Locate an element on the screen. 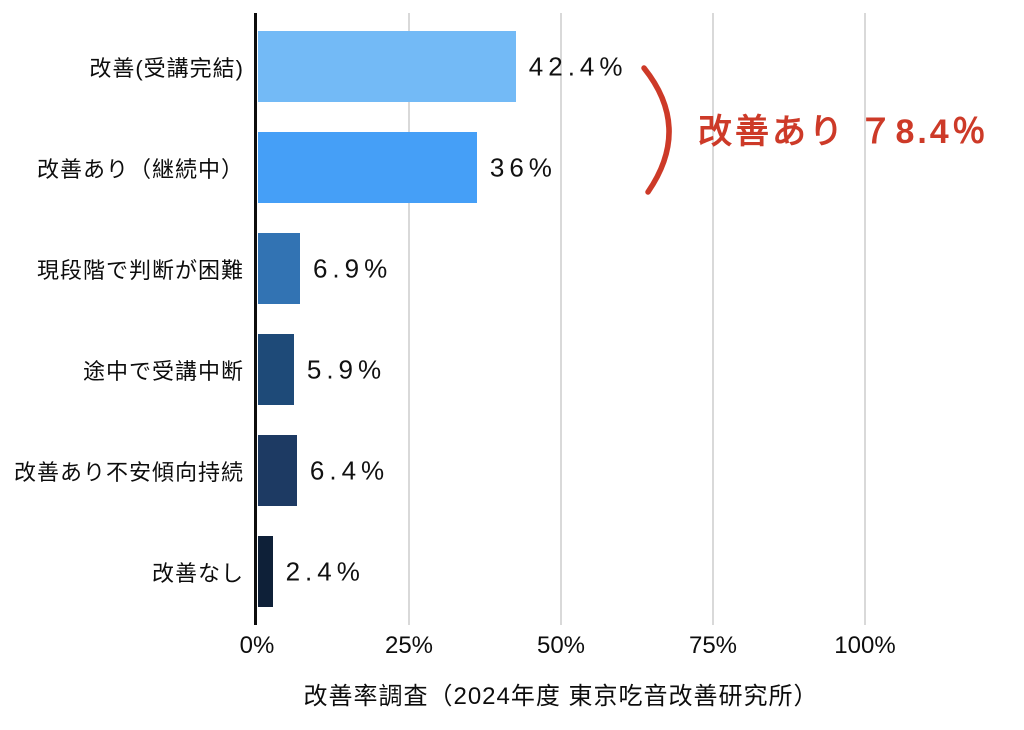 This screenshot has width=1024, height=730. category-label: 改善なし is located at coordinates (197, 573).